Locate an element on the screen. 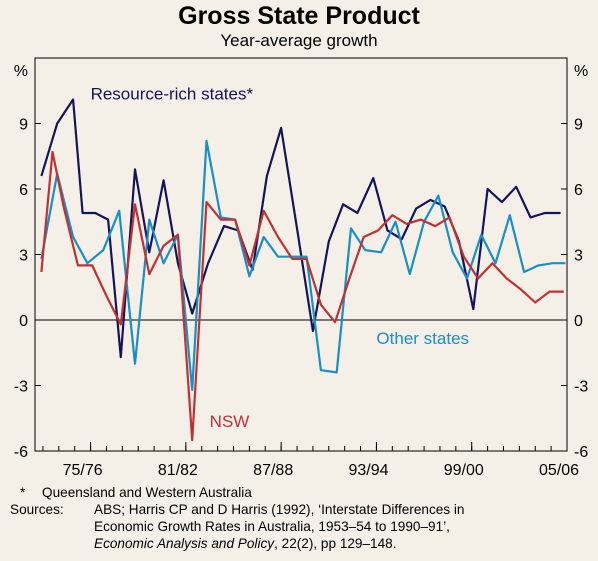  y-tick-label-left: 6 is located at coordinates (23, 190).